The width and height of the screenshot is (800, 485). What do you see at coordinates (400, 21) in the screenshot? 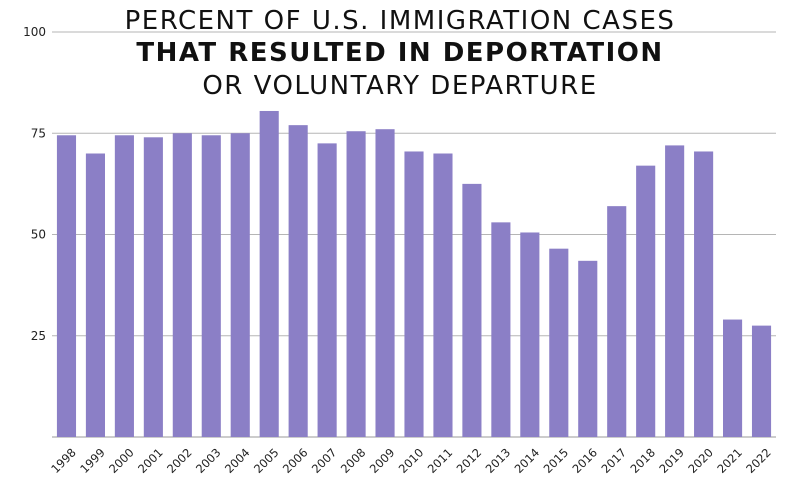
I see `chart-title-line-1: PERCENT OF U.S. IMMIGRATION CASES` at bounding box center [400, 21].